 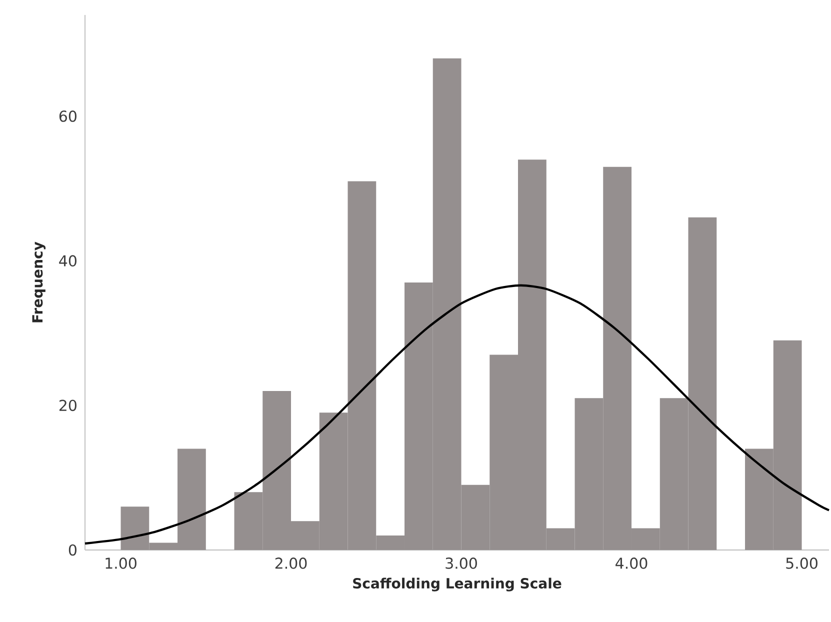 What do you see at coordinates (39, 282) in the screenshot?
I see `y-axis-title: Frequency` at bounding box center [39, 282].